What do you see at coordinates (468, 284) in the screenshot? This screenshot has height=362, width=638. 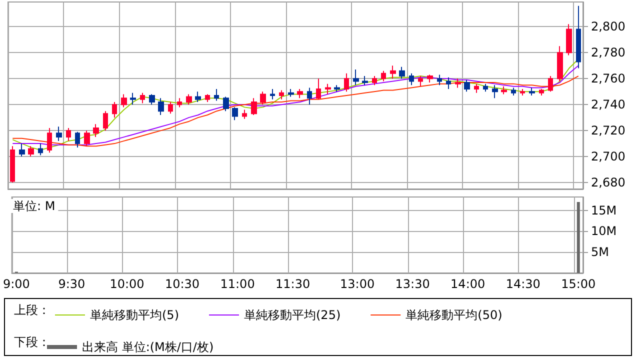 I see `x-tick-label: 14:00` at bounding box center [468, 284].